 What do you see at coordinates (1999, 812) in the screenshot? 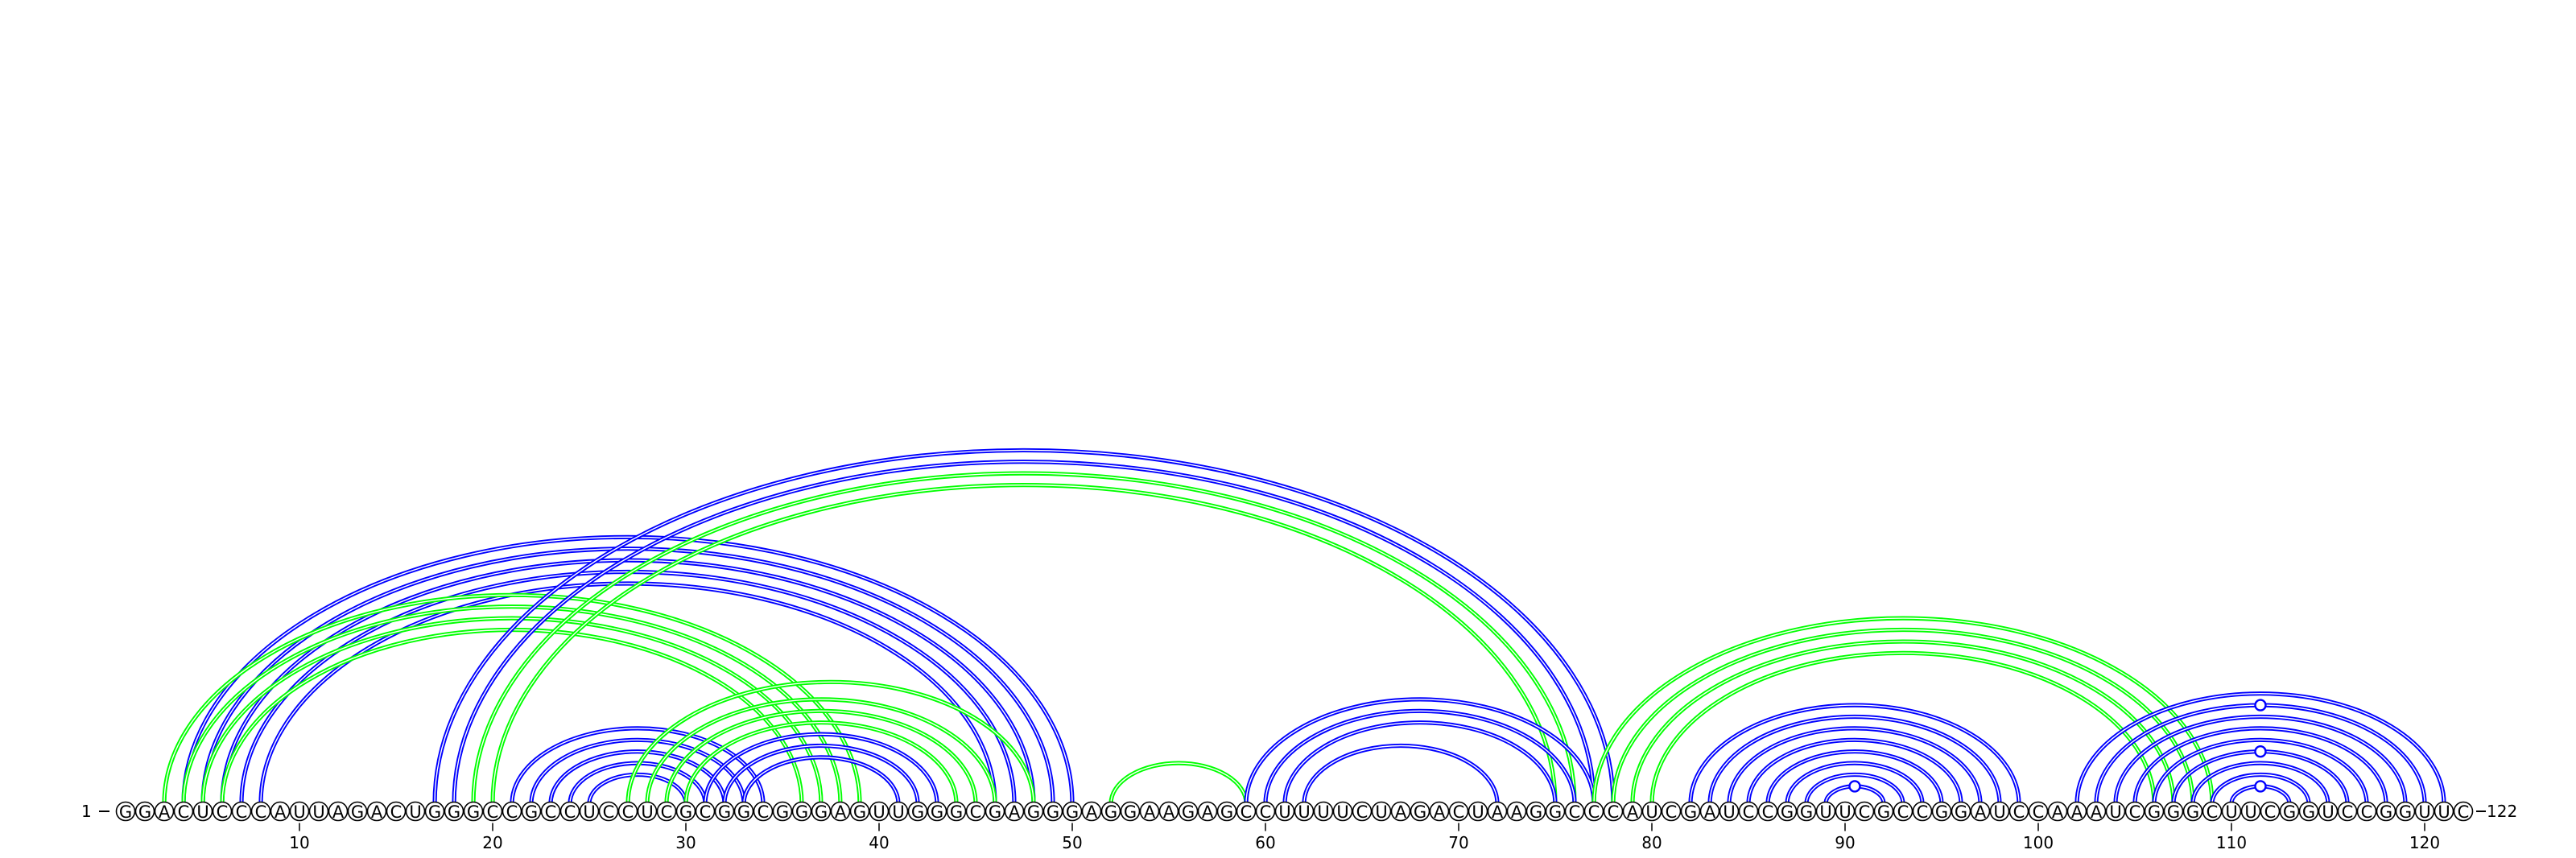
I see `nucleotide-98: U` at bounding box center [1999, 812].